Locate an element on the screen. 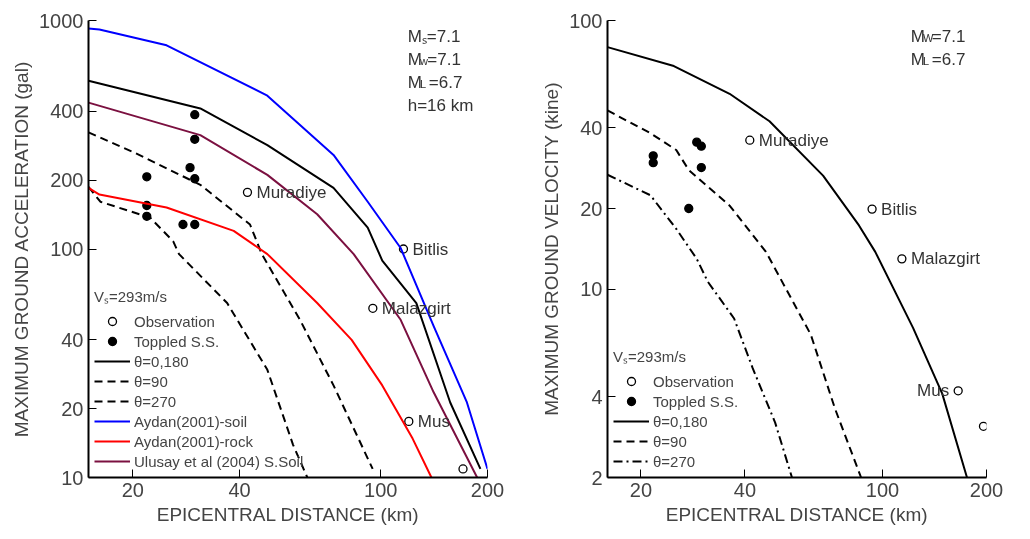 This screenshot has width=1030, height=539. y-tick-label: 400 is located at coordinates (67, 111).